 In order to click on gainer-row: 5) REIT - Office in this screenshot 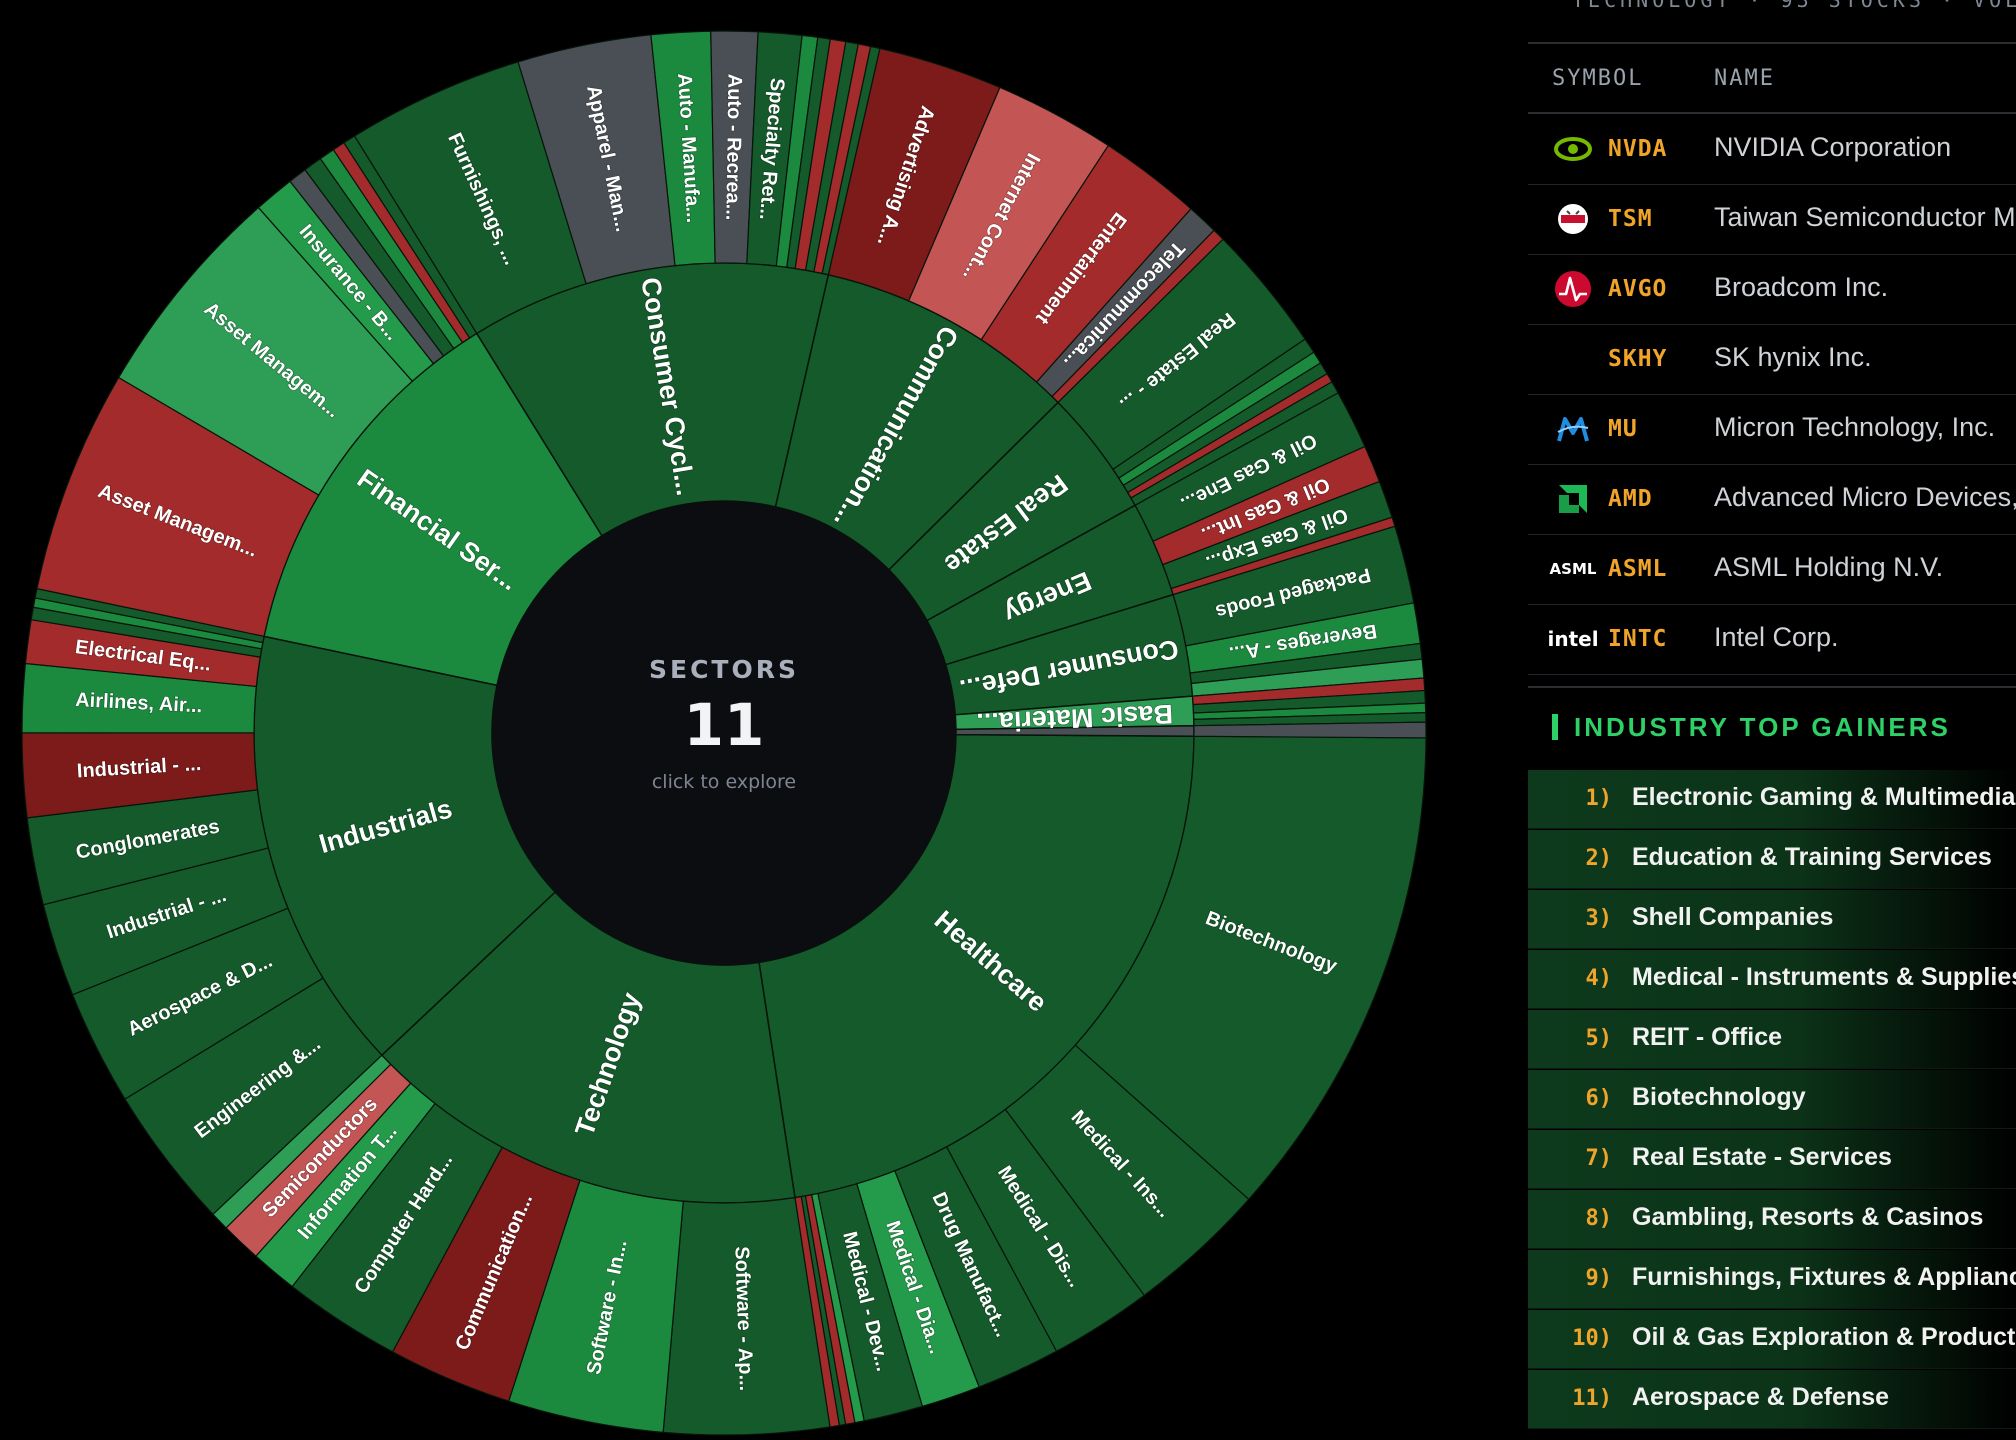, I will do `click(1772, 1039)`.